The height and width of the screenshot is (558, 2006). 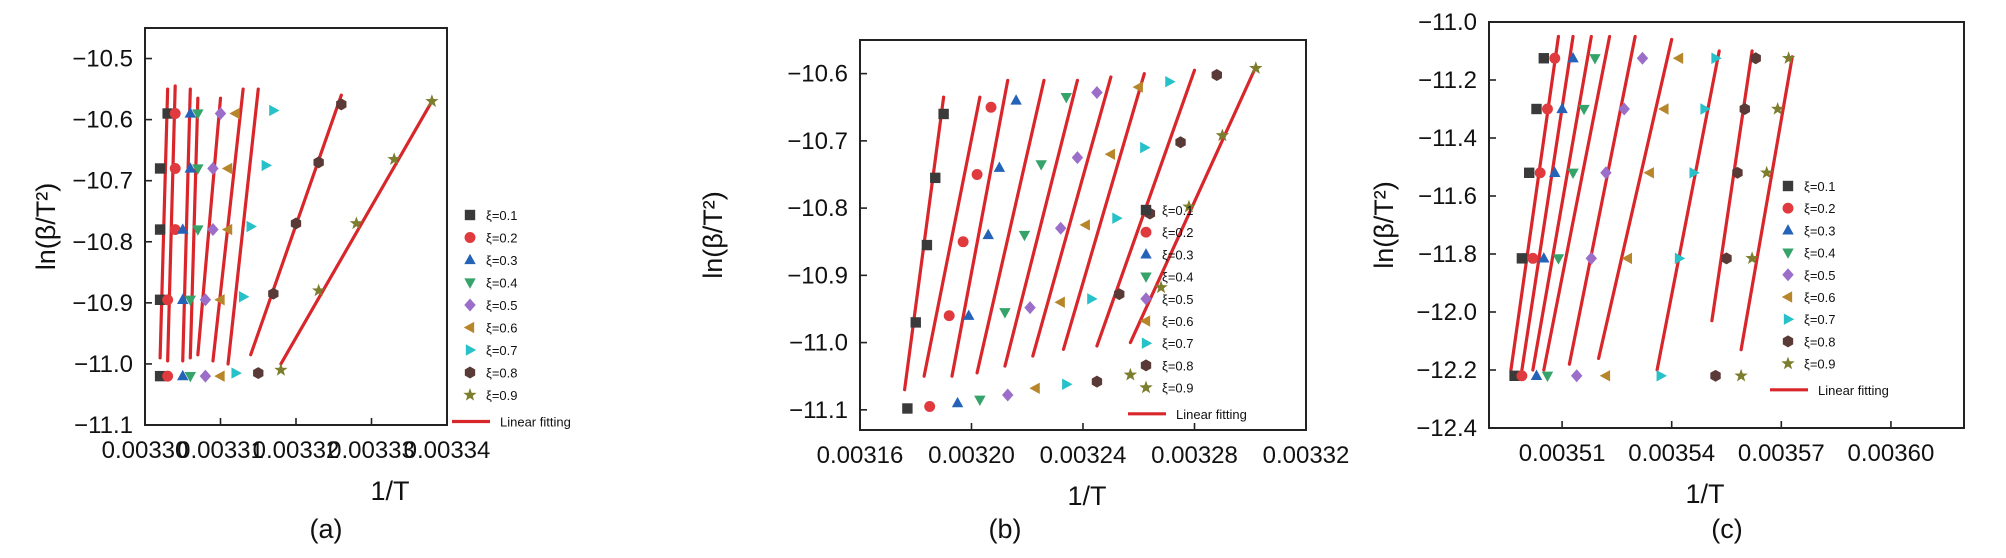 I want to click on x-tick-label: 0.00324, so click(x=1083, y=455).